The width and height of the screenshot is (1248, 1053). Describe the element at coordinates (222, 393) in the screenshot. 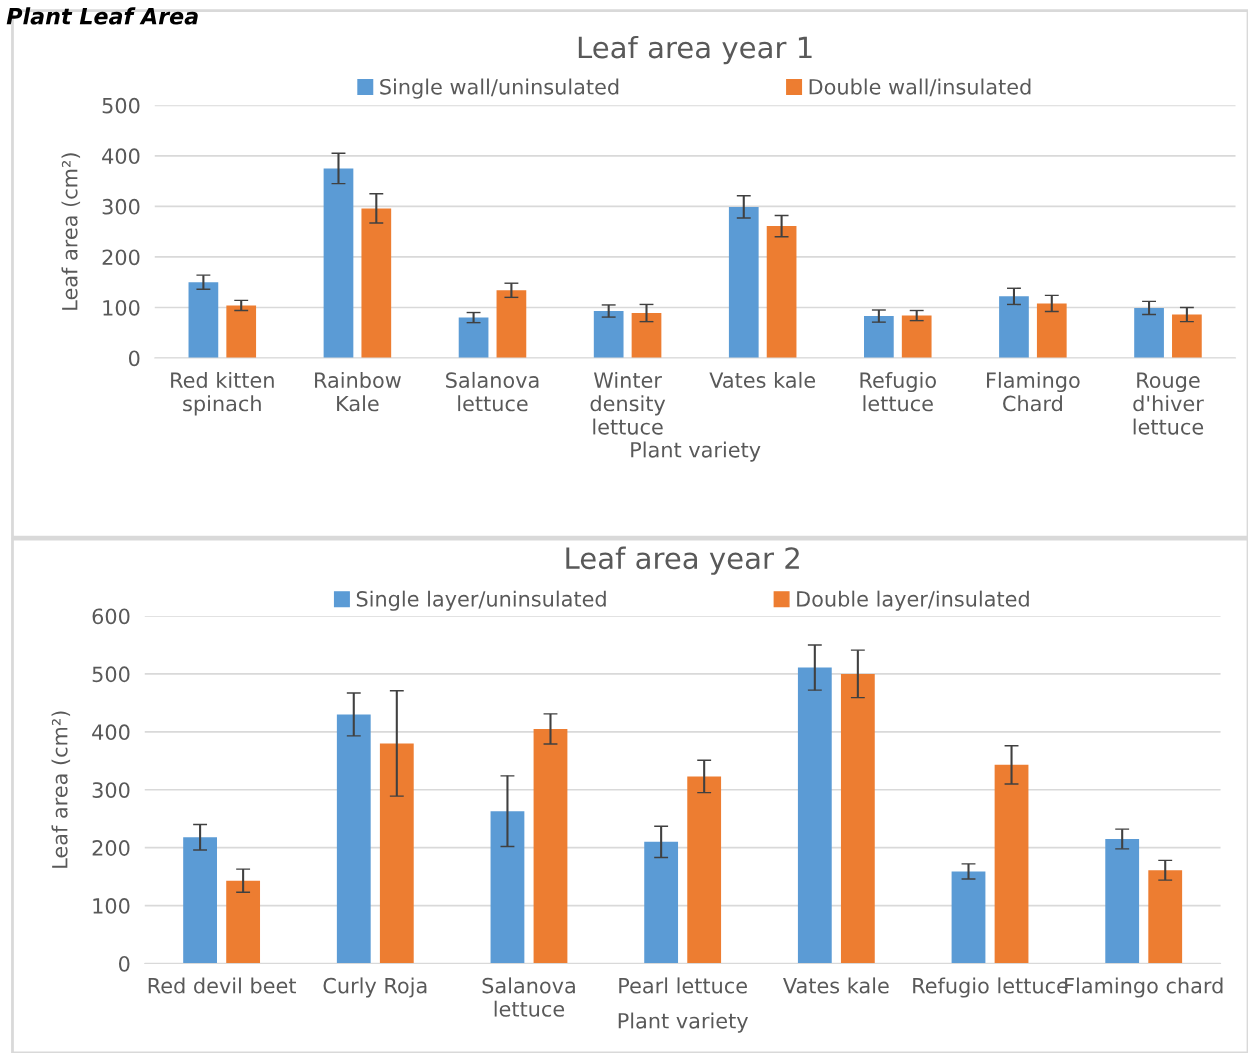

I see `x-tick-label: Red kitten spinach` at that location.